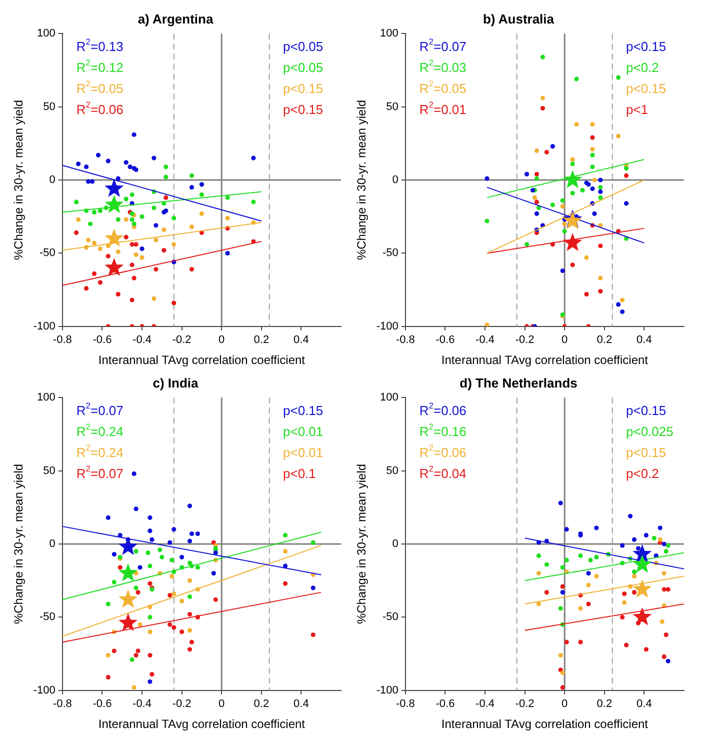 The width and height of the screenshot is (702, 744). What do you see at coordinates (545, 360) in the screenshot?
I see `x-axis-title: Interannual TAvg correlation coefficient` at bounding box center [545, 360].